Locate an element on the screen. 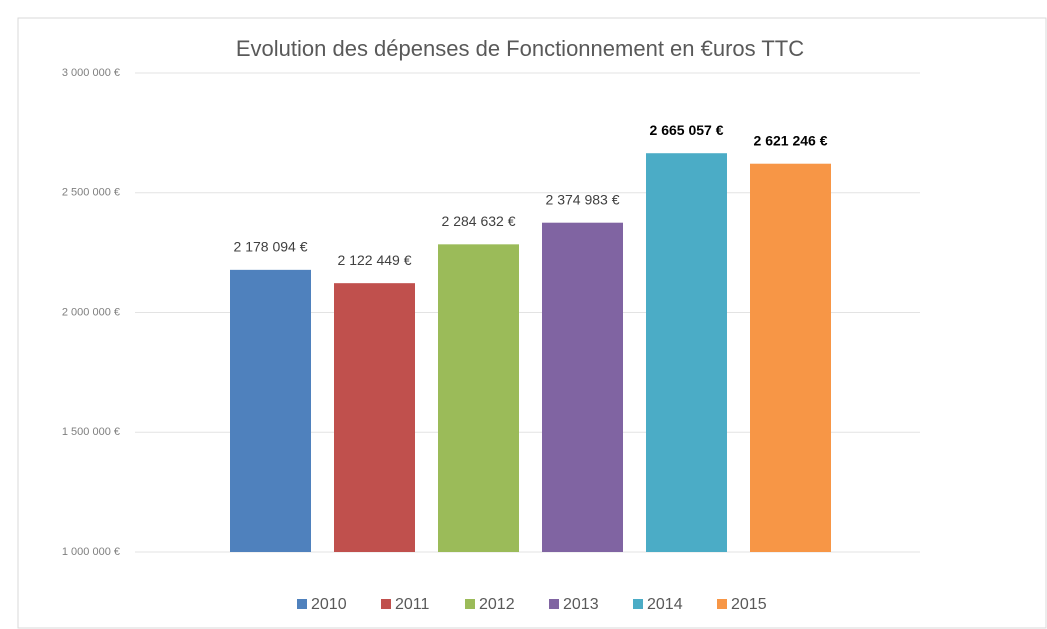 Image resolution: width=1047 pixels, height=629 pixels. data-label: 2 621 246 € is located at coordinates (791, 140).